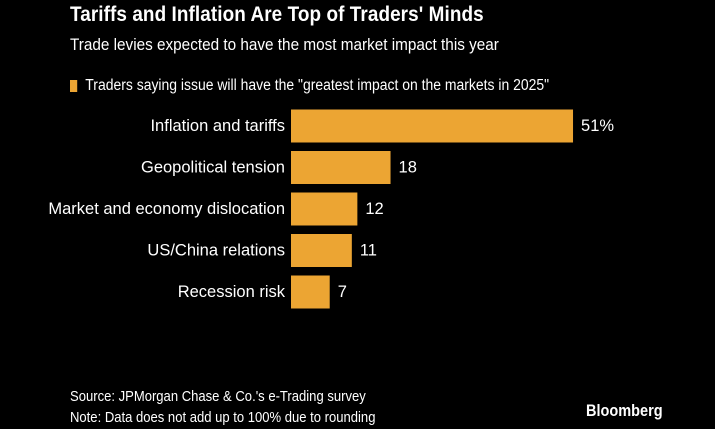 The image size is (715, 429). Describe the element at coordinates (374, 209) in the screenshot. I see `value-label-2: 12` at that location.